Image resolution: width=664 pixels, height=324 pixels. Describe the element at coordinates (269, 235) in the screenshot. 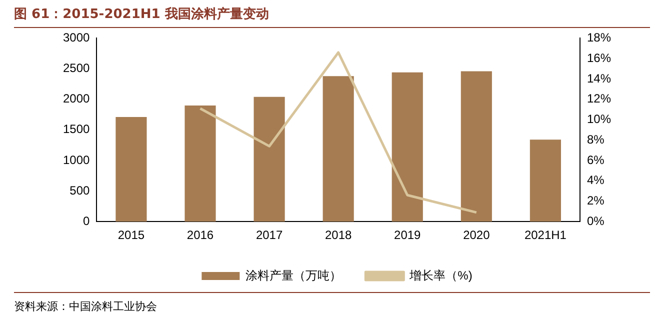

I see `x-tick-label: 2017` at that location.